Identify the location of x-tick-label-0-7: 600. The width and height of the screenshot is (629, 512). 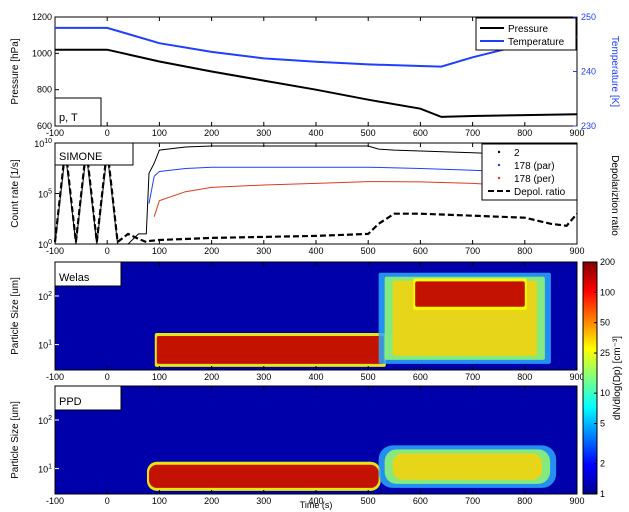
(420, 133).